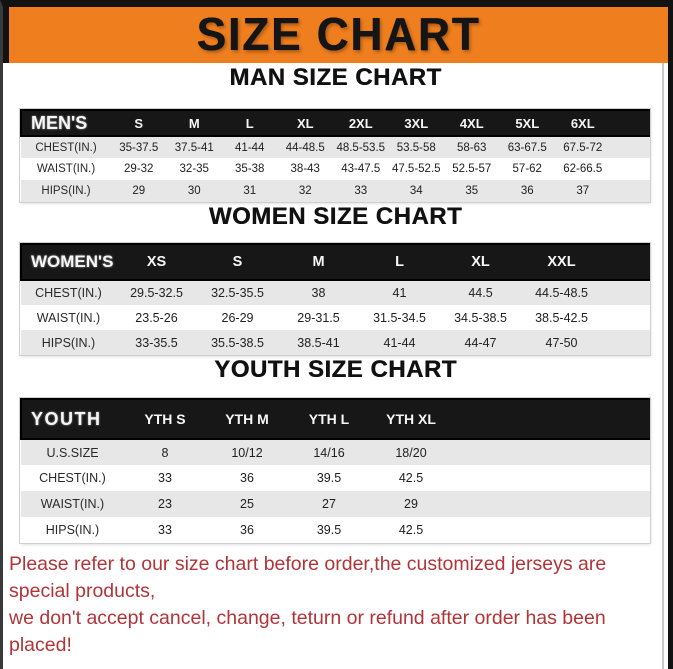 The image size is (673, 669). What do you see at coordinates (237, 262) in the screenshot?
I see `size-column-header: S` at bounding box center [237, 262].